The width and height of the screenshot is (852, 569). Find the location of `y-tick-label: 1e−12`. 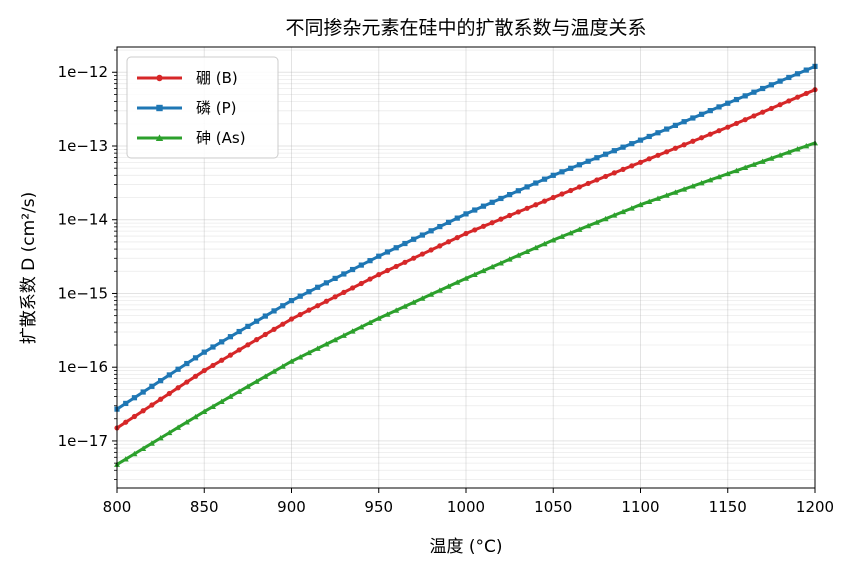

y-tick-label: 1e−12 is located at coordinates (83, 72).